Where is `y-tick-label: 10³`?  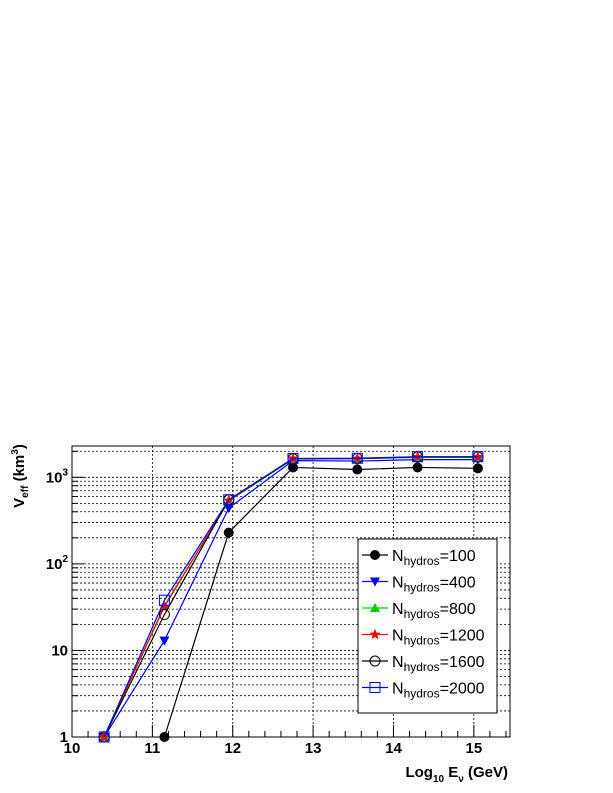 y-tick-label: 10³ is located at coordinates (57, 476).